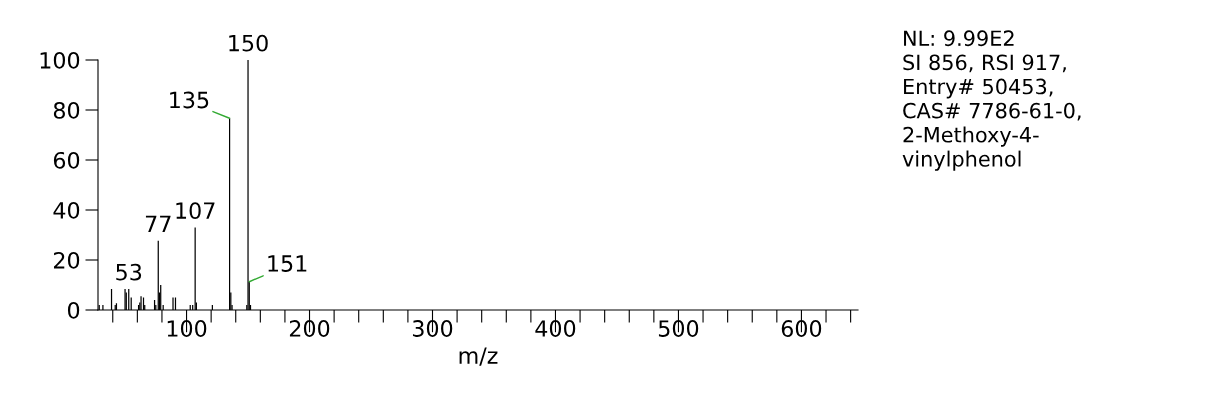  What do you see at coordinates (555, 328) in the screenshot?
I see `x-tick-label: 400` at bounding box center [555, 328].